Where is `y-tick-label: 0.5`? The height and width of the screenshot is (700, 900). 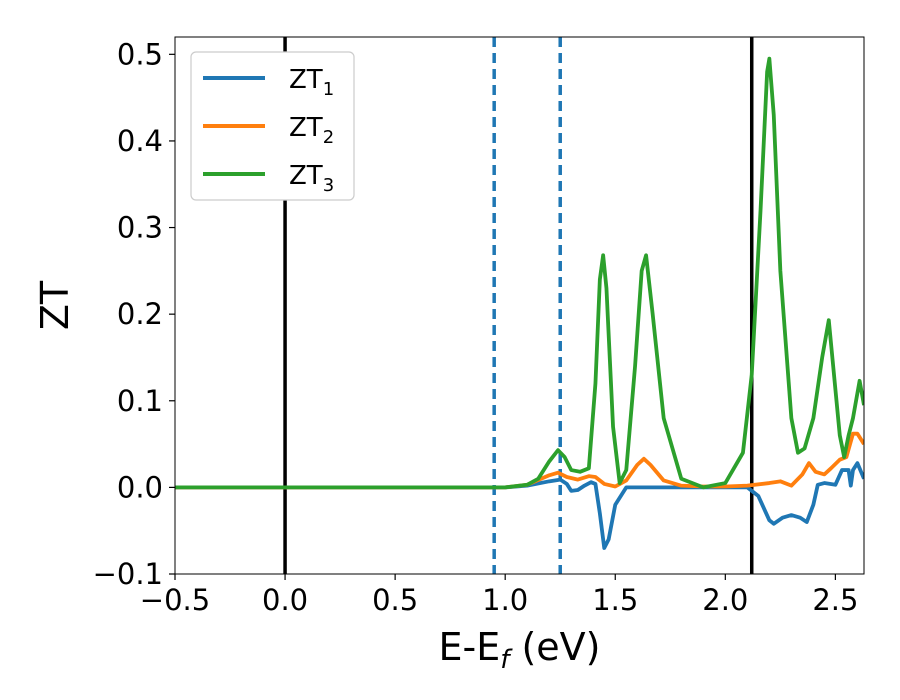
y-tick-label: 0.5 is located at coordinates (140, 54).